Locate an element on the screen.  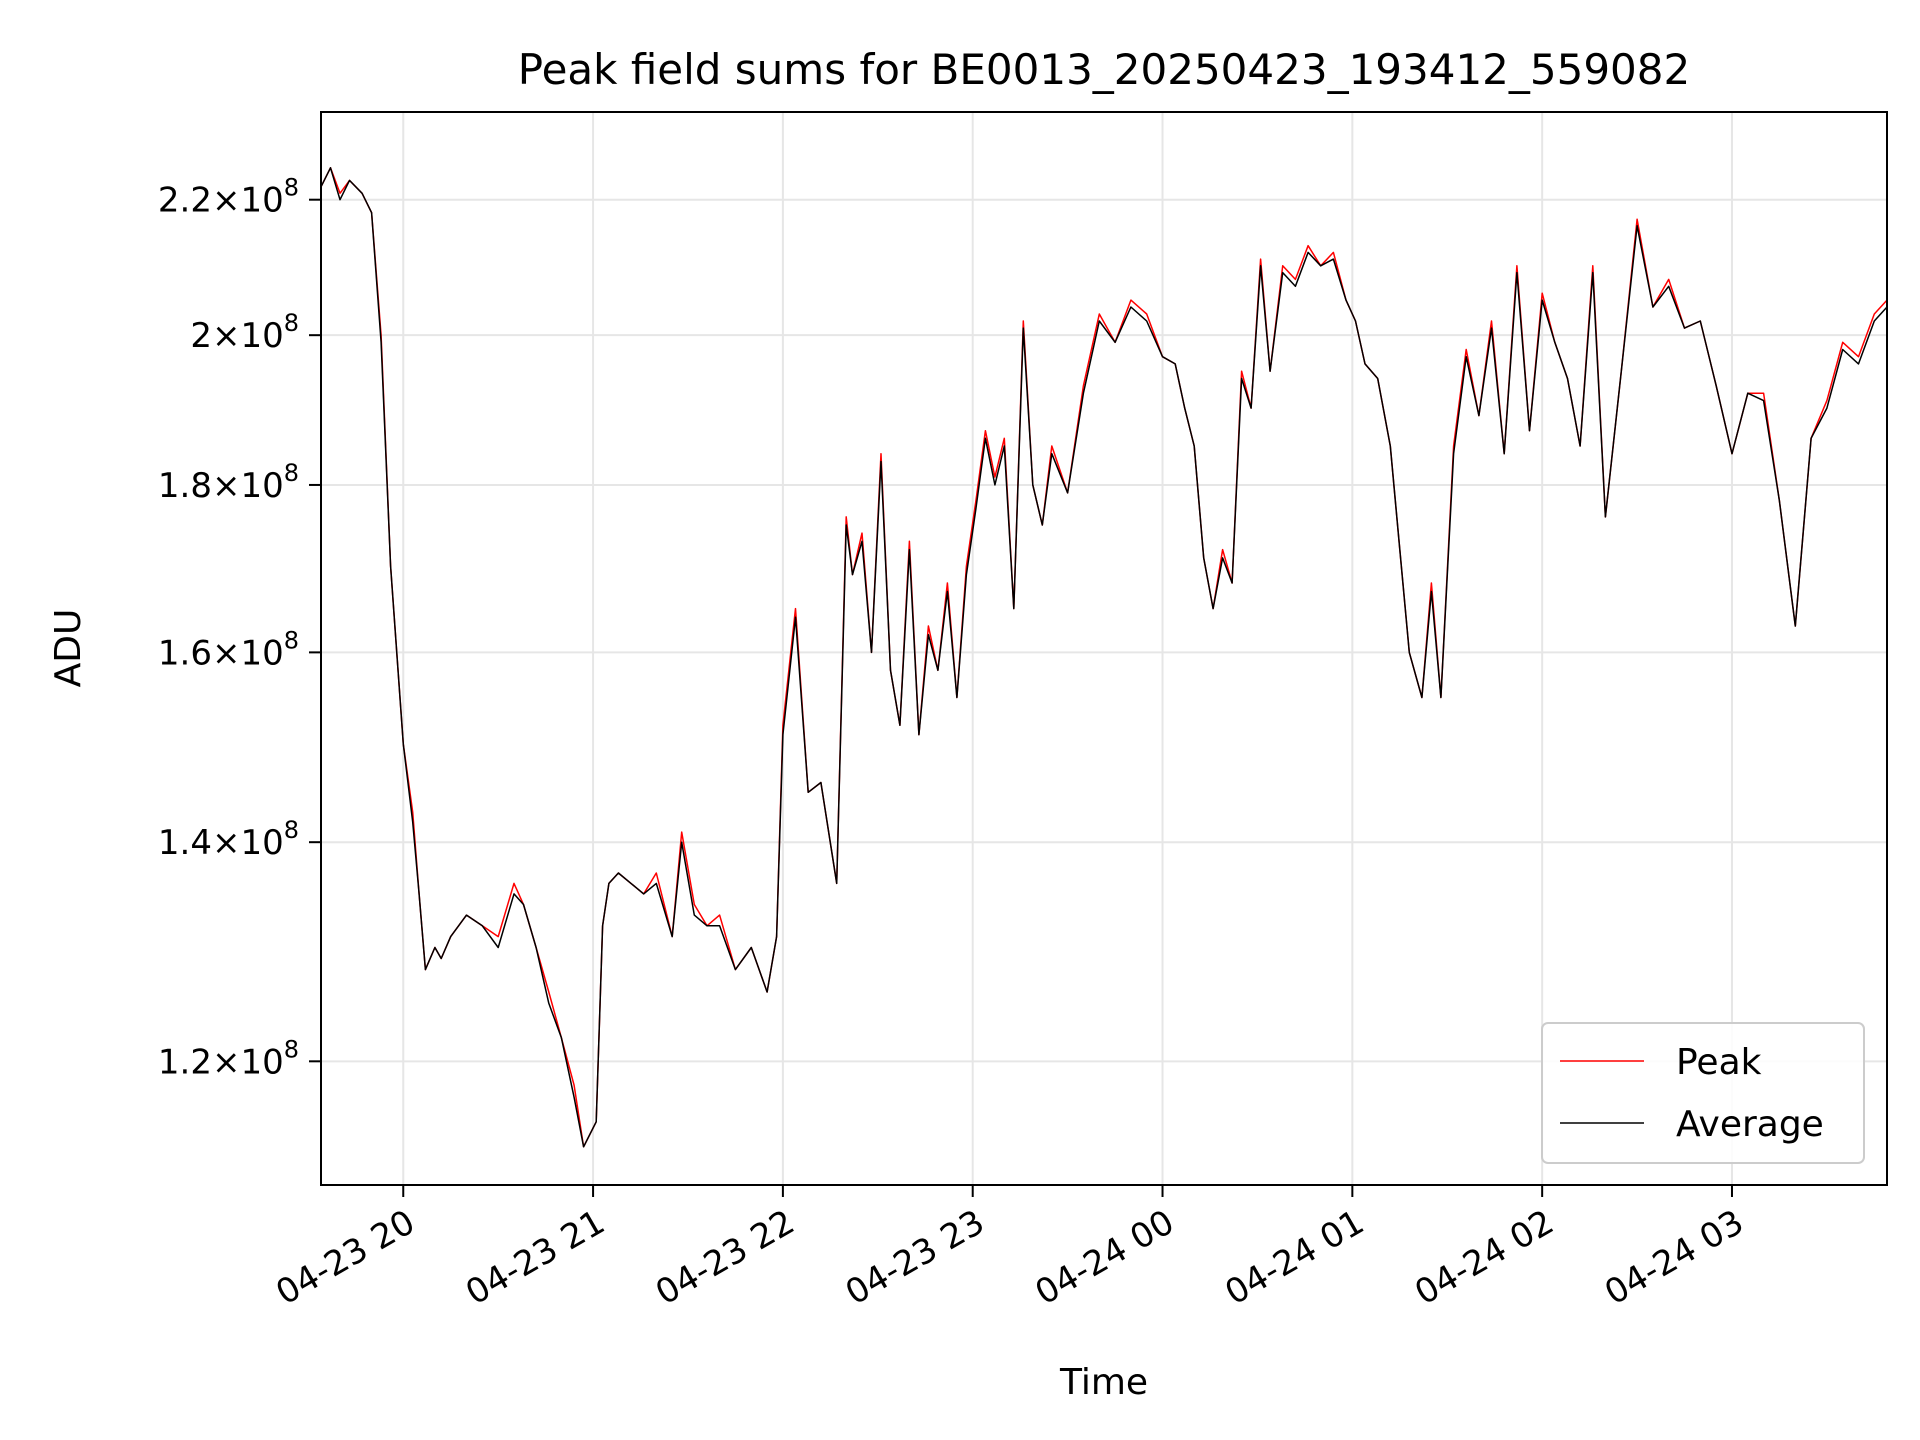
y-axis: 1.2×108 1.4×108 1.6×108 1.8×108 2×108 2.2×108 is located at coordinates (239, 628).